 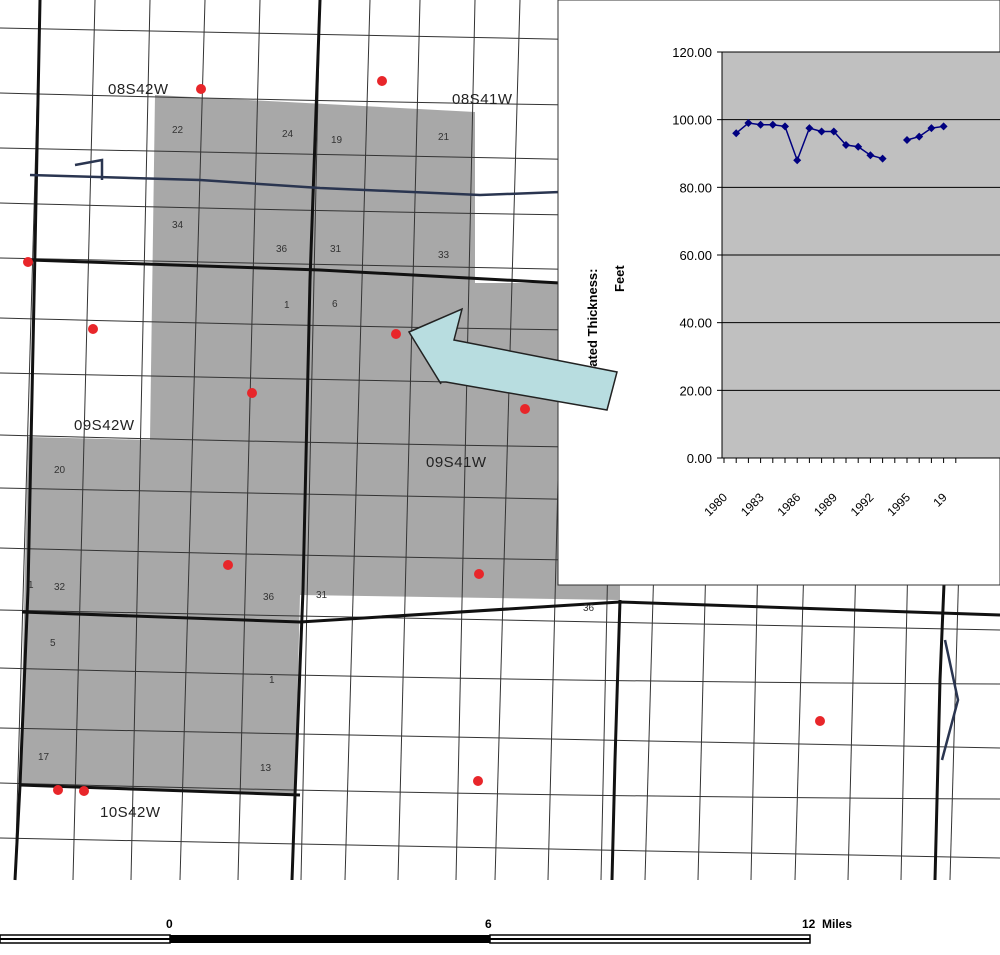 I want to click on y-tick-label: 40.00, so click(x=695, y=323).